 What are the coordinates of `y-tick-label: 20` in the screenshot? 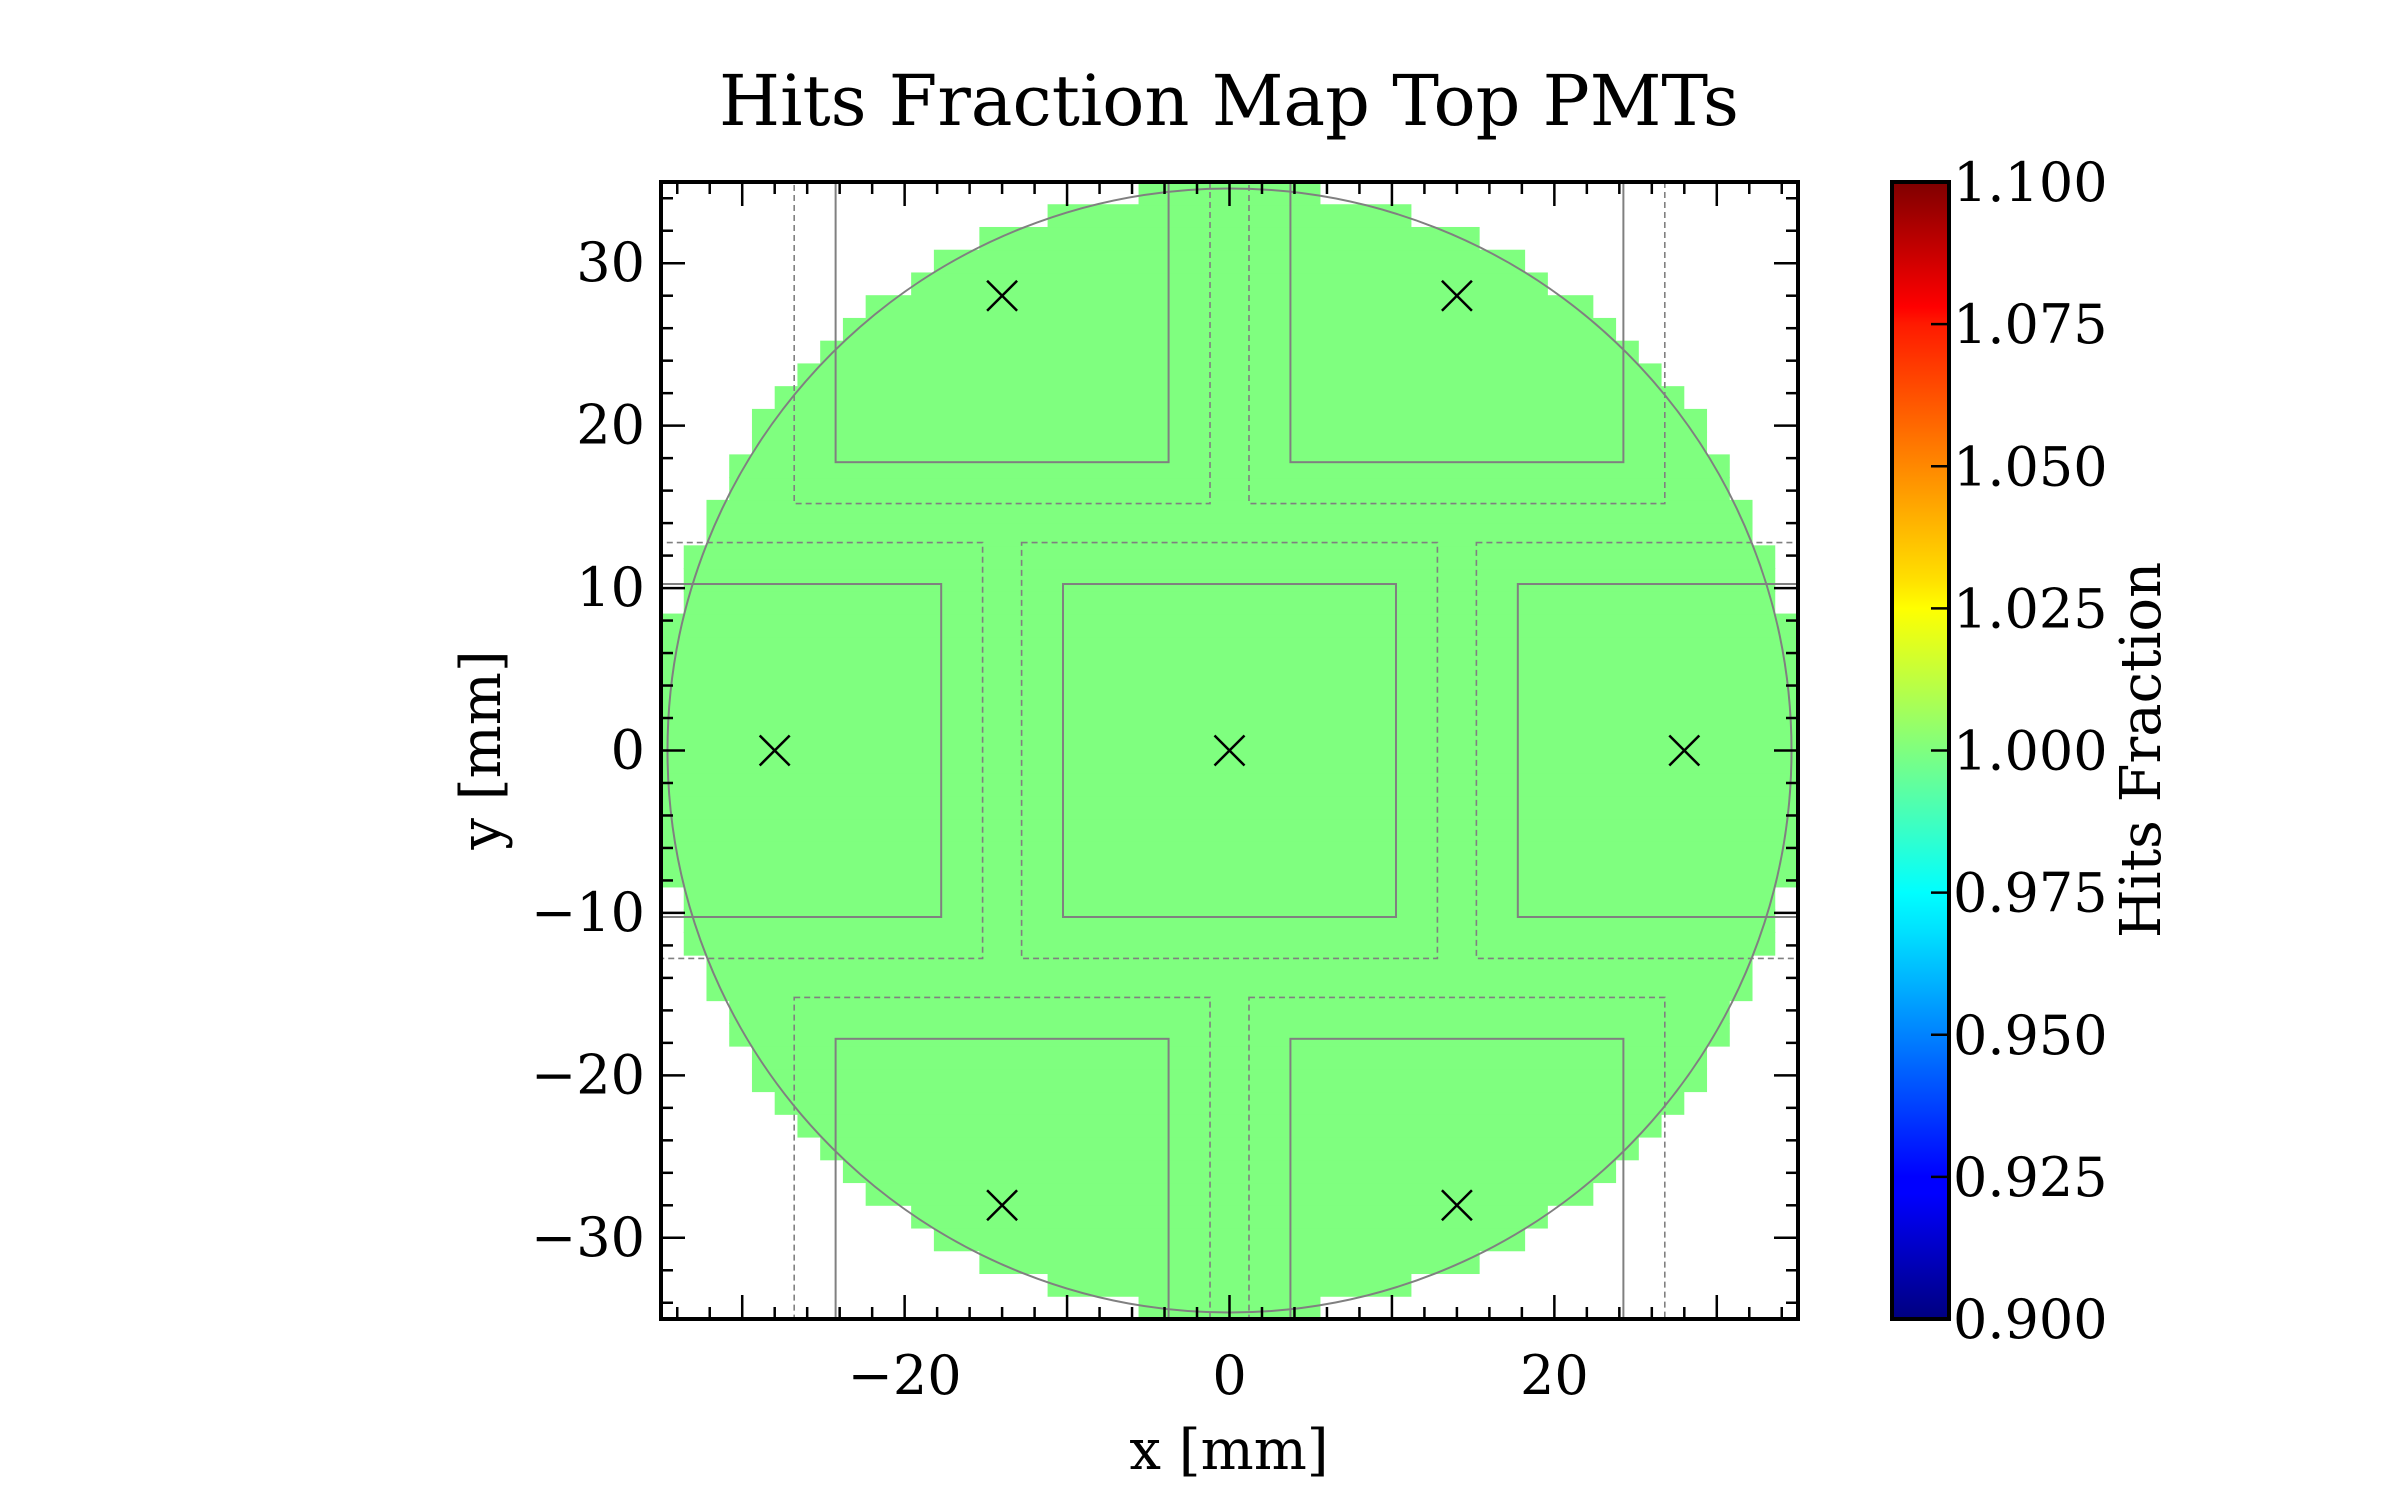 It's located at (610, 425).